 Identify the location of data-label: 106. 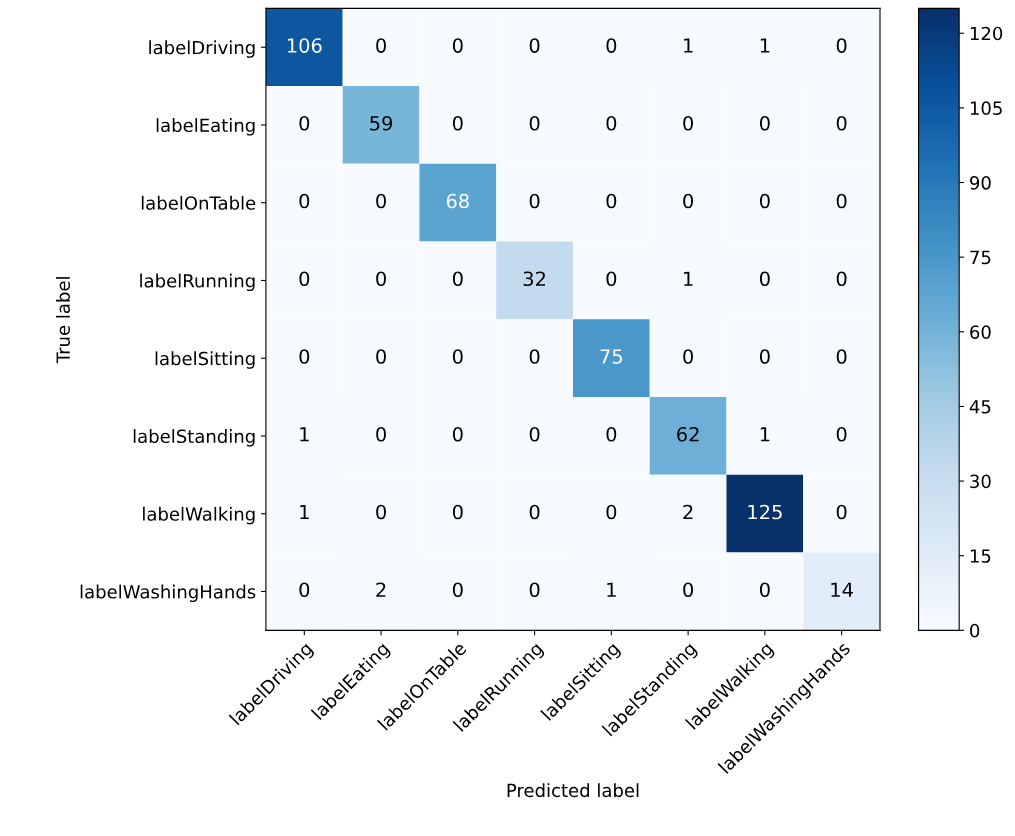
(304, 45).